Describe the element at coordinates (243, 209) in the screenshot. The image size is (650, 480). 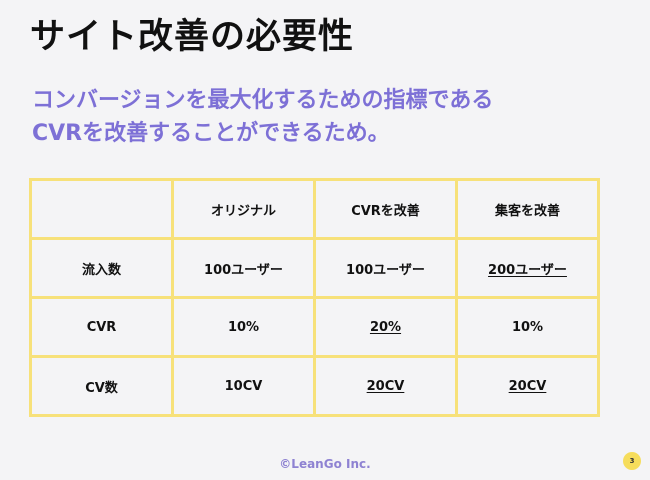
I see `header-cell-original: オリジナル` at that location.